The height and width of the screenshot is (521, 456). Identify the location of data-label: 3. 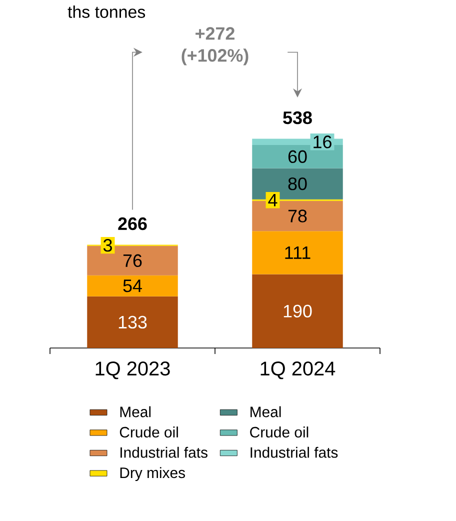
(107, 245).